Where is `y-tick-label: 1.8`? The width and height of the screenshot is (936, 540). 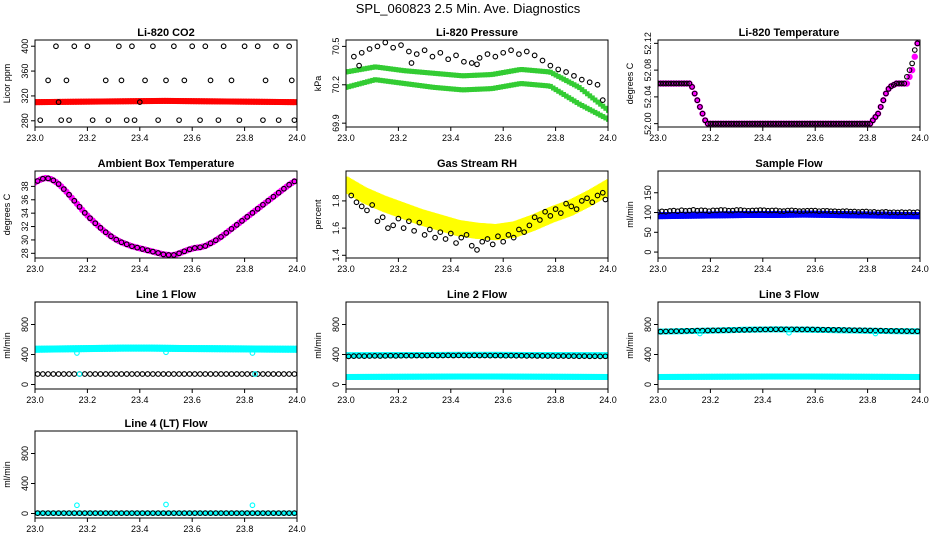 y-tick-label: 1.8 is located at coordinates (336, 201).